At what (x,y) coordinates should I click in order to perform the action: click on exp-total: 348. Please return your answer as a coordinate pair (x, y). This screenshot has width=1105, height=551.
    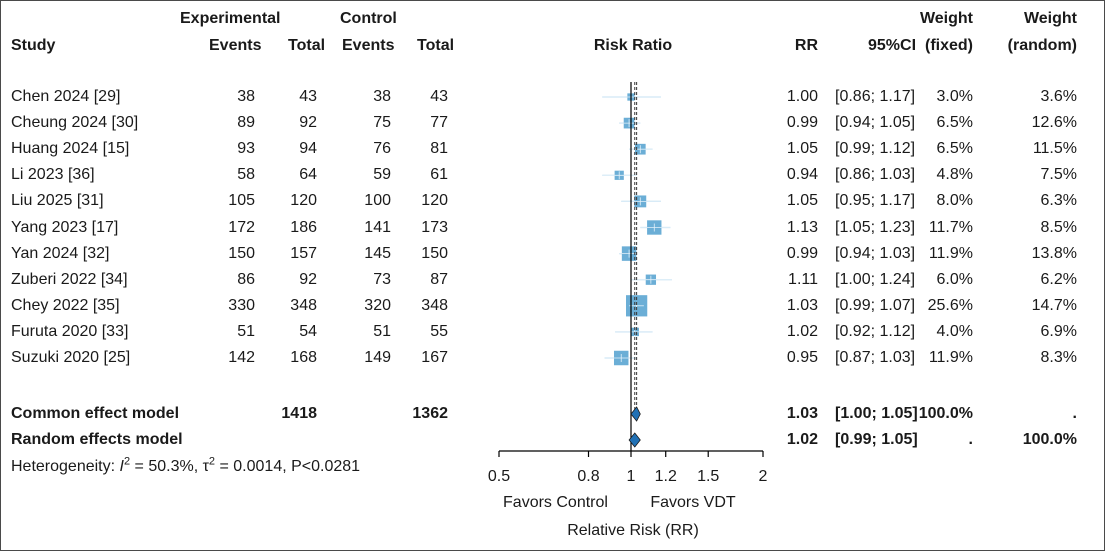
    Looking at the image, I should click on (303, 305).